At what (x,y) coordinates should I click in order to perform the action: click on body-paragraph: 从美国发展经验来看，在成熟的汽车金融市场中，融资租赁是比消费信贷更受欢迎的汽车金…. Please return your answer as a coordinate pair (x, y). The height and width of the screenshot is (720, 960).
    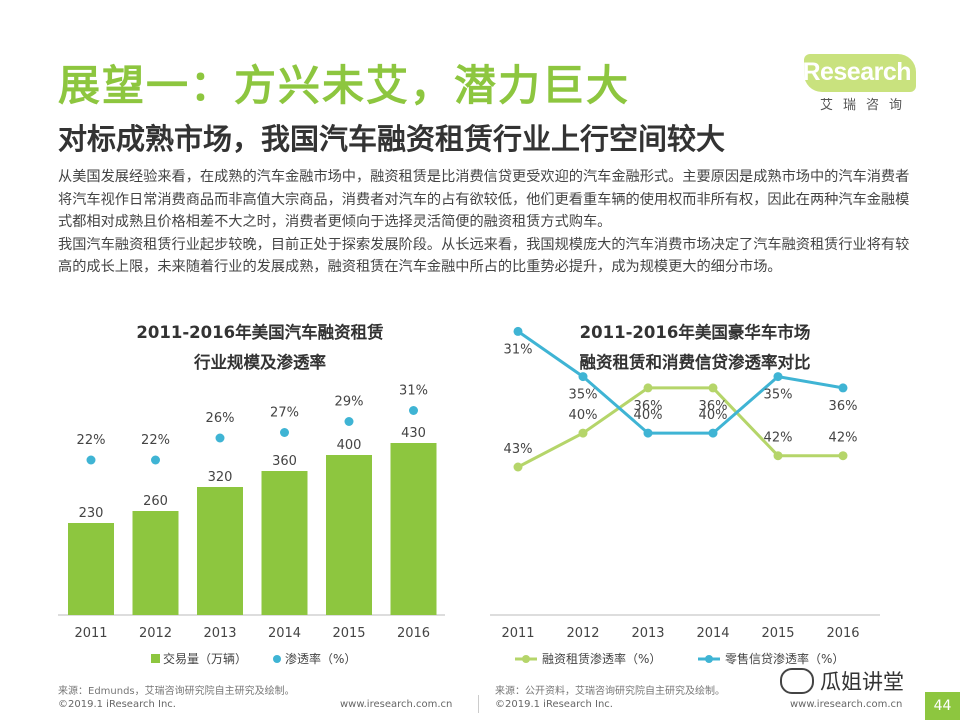
    Looking at the image, I should click on (488, 222).